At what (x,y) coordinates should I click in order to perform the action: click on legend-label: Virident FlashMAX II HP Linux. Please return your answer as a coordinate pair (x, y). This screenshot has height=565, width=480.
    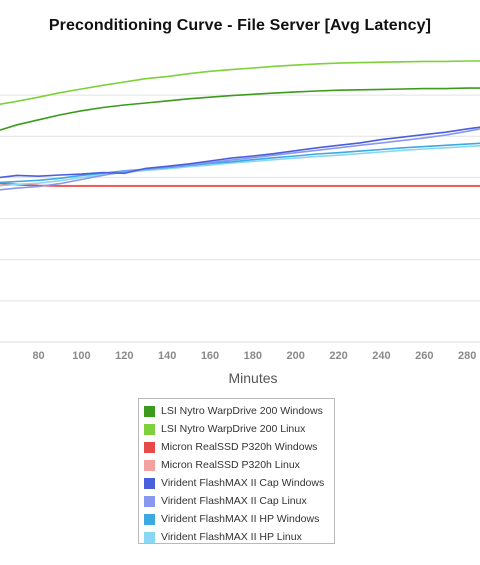
    Looking at the image, I should click on (231, 537).